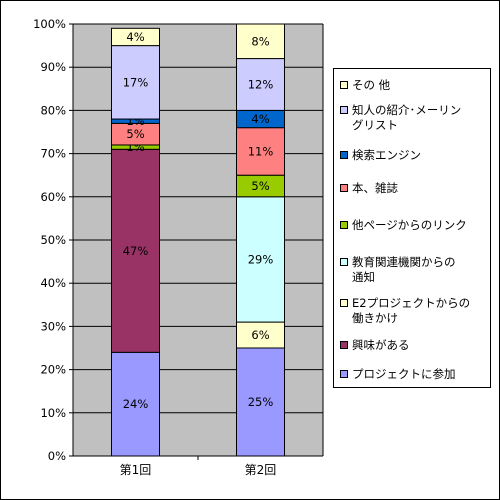  I want to click on legend-item: 知人の紹介･メーリン グリスト, so click(415, 118).